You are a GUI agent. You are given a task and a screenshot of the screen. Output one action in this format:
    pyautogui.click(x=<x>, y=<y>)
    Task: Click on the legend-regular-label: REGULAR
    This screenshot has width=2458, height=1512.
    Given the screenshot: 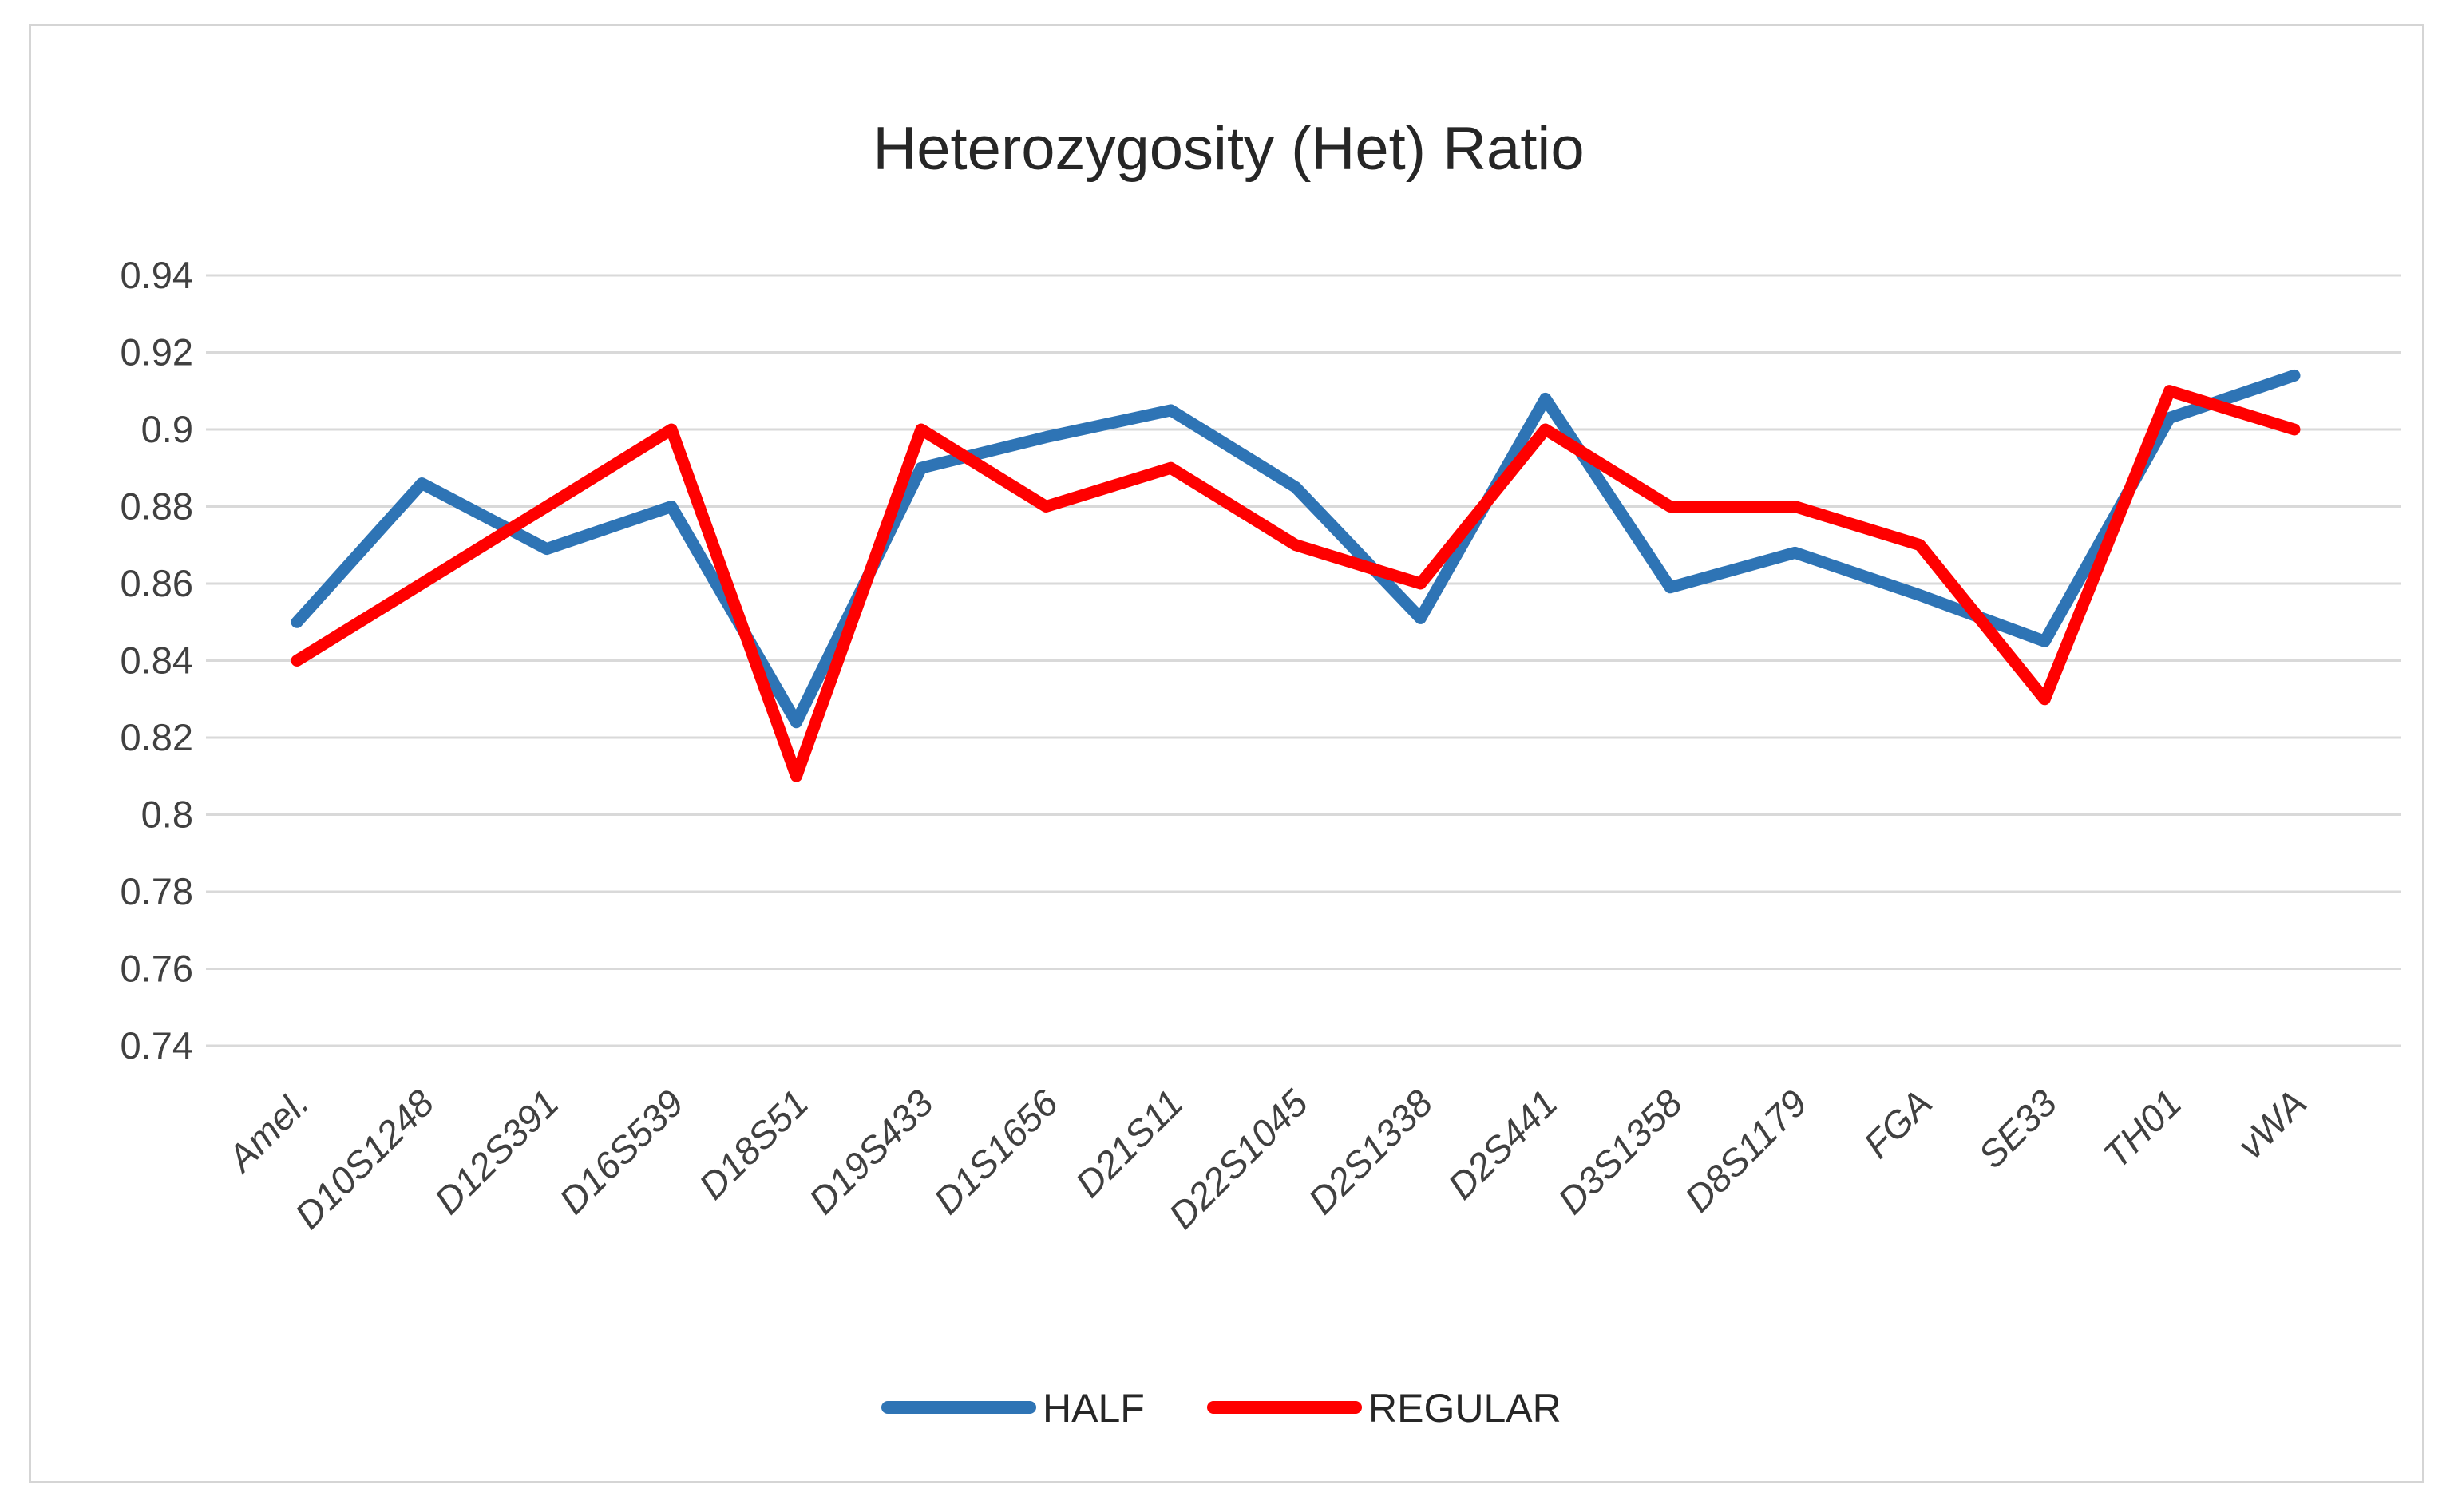 What is the action you would take?
    pyautogui.click(x=1464, y=1408)
    